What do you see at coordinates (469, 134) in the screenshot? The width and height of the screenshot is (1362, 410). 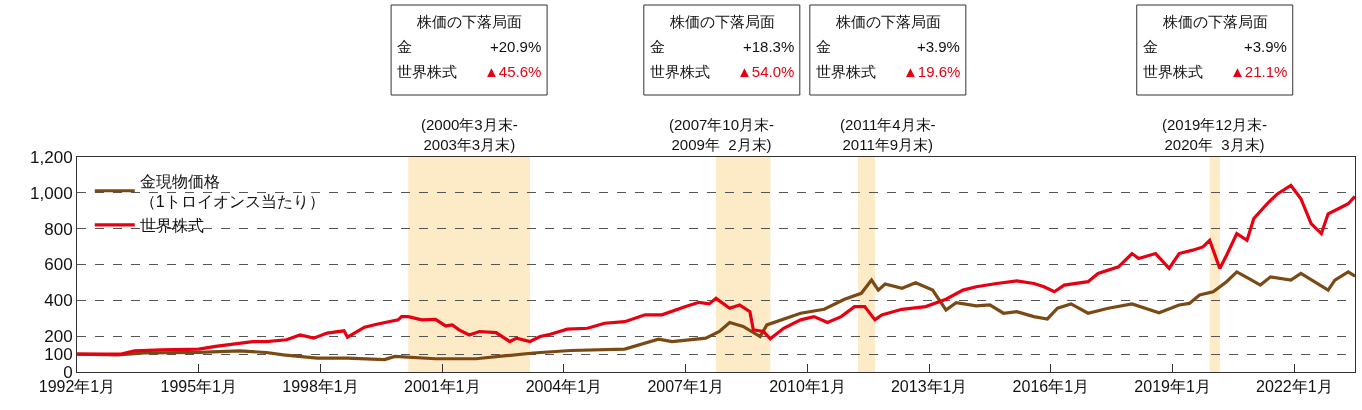 I see `band-label: (2000年3月末- 2003年3月末)` at bounding box center [469, 134].